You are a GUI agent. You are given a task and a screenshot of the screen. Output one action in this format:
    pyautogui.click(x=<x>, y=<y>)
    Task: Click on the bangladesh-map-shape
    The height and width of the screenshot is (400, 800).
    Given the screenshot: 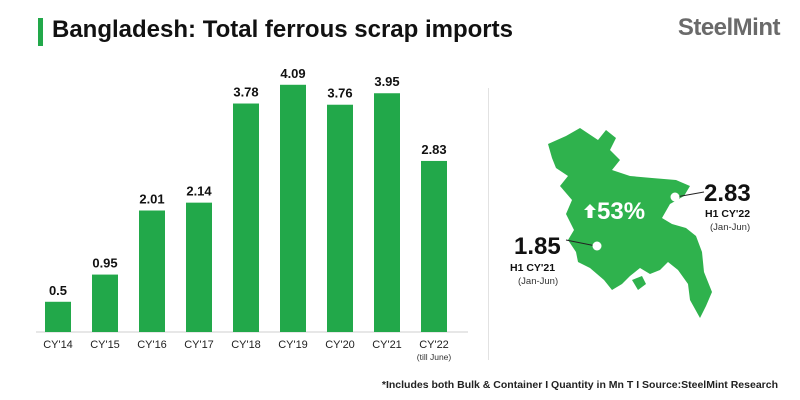 What is the action you would take?
    pyautogui.click(x=630, y=223)
    